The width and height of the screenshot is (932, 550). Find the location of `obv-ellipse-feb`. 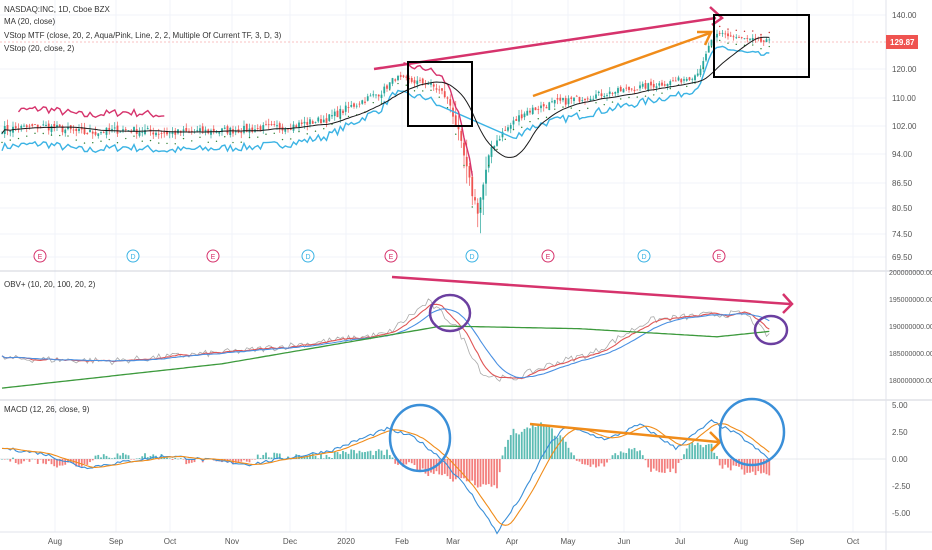

obv-ellipse-feb is located at coordinates (450, 313).